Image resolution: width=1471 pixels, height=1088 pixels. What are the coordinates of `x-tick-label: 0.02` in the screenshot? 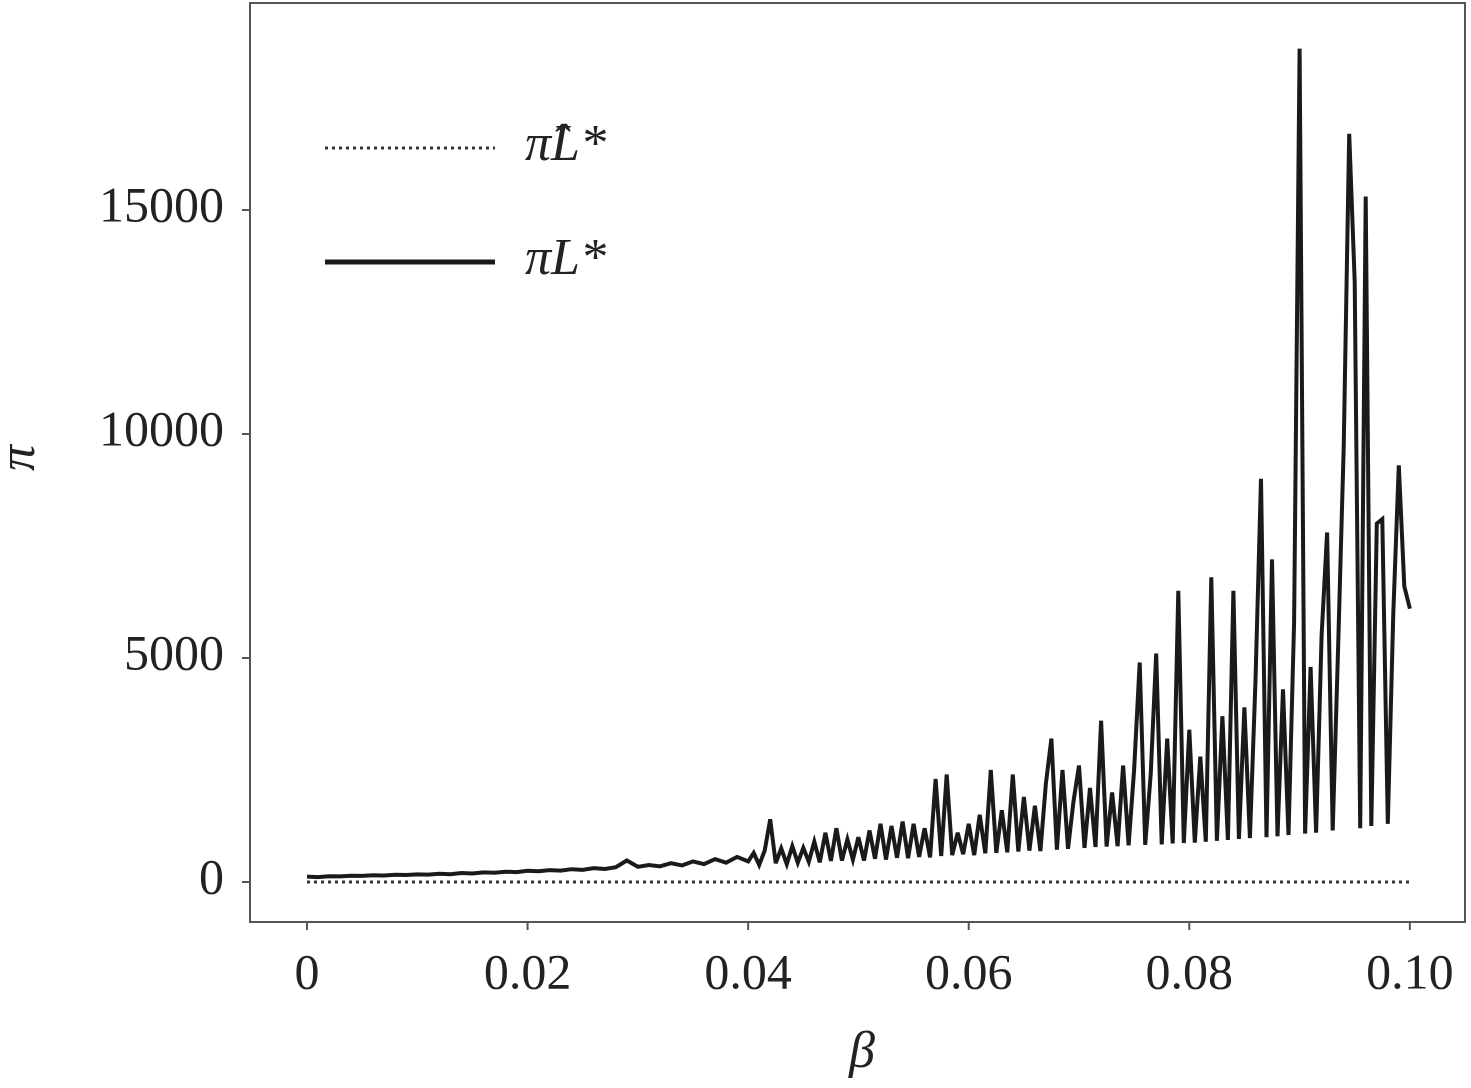 It's located at (528, 971).